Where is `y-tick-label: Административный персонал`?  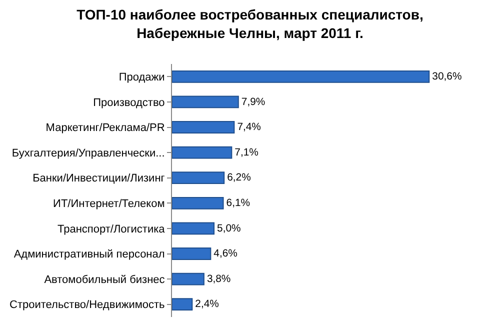
y-tick-label: Административный персонал is located at coordinates (89, 254).